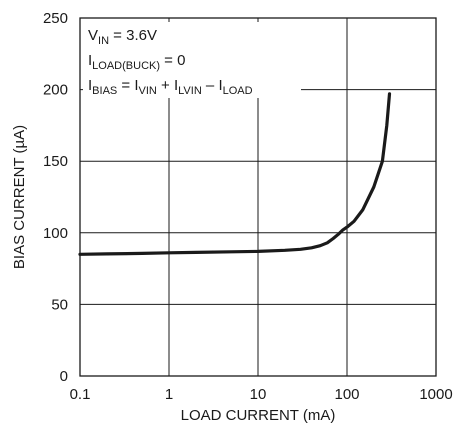 This screenshot has height=431, width=456. I want to click on annotation-vin: VIN = 3.6V, so click(122, 37).